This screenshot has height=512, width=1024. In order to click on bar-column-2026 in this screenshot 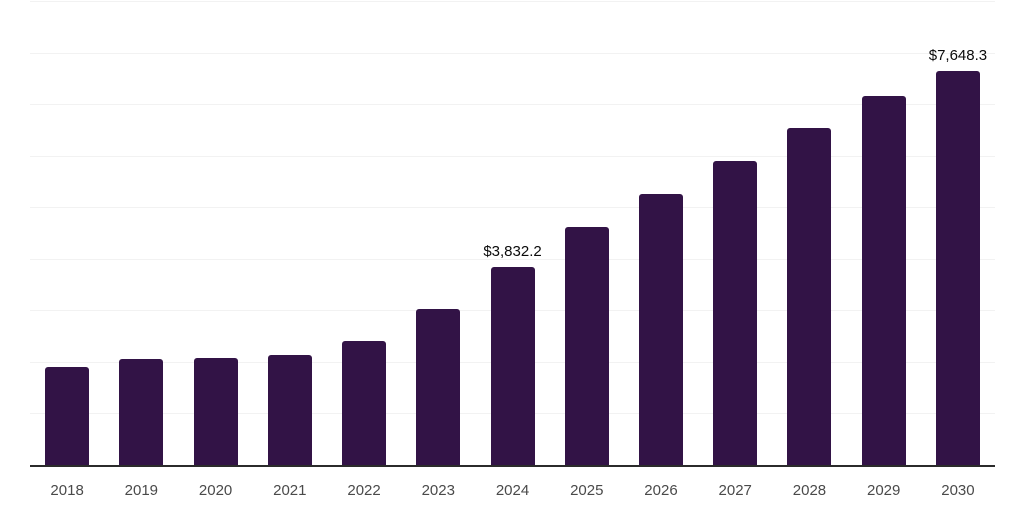, I will do `click(661, 233)`.